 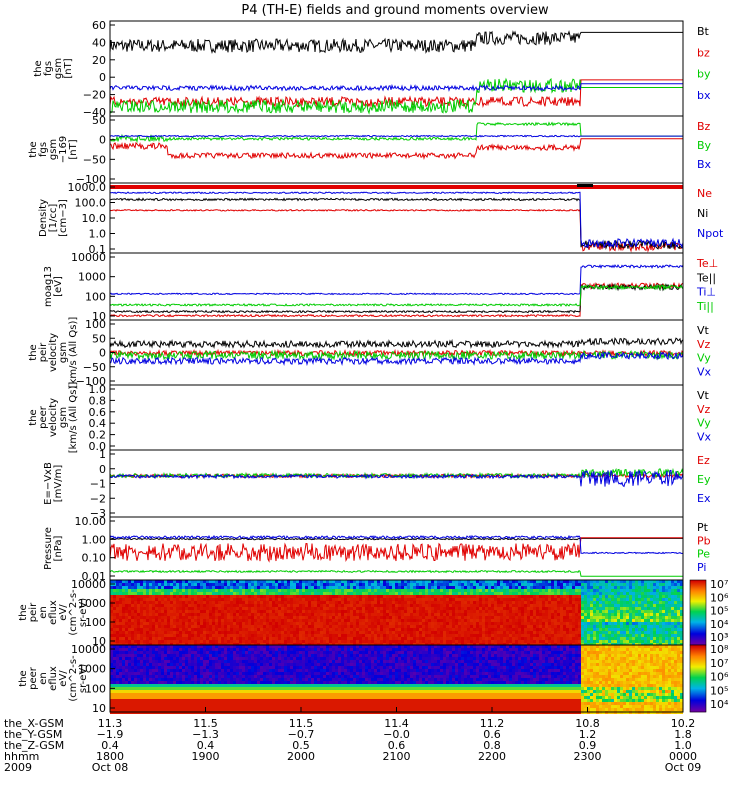 What do you see at coordinates (377, 484) in the screenshot?
I see `panel-7: Ez Ey Ex 1 0 −1−2 −3 E=−VxB [mV/m]` at bounding box center [377, 484].